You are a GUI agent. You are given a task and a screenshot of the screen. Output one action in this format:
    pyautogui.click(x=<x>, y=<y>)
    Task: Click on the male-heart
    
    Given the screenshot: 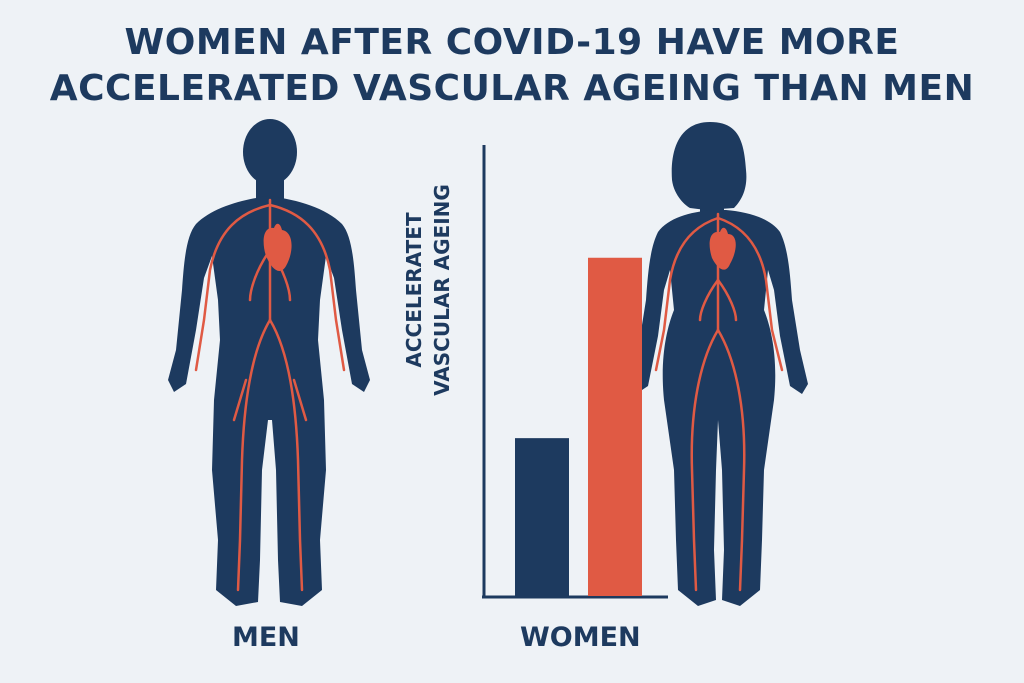 What is the action you would take?
    pyautogui.click(x=277, y=247)
    